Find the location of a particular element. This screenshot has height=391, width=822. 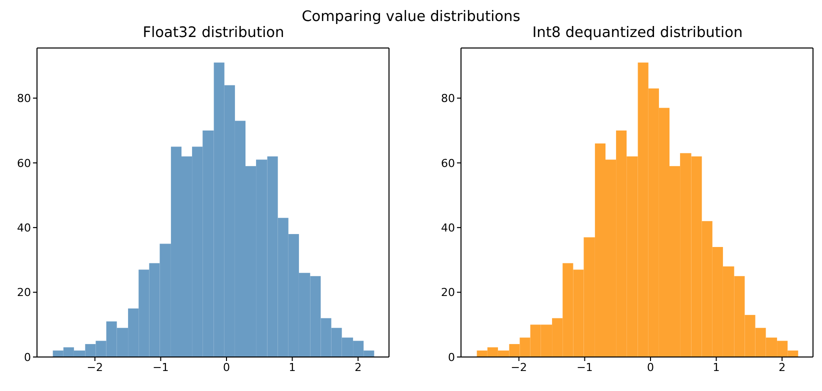

chart-title: Int8 dequantized distribution is located at coordinates (637, 33).